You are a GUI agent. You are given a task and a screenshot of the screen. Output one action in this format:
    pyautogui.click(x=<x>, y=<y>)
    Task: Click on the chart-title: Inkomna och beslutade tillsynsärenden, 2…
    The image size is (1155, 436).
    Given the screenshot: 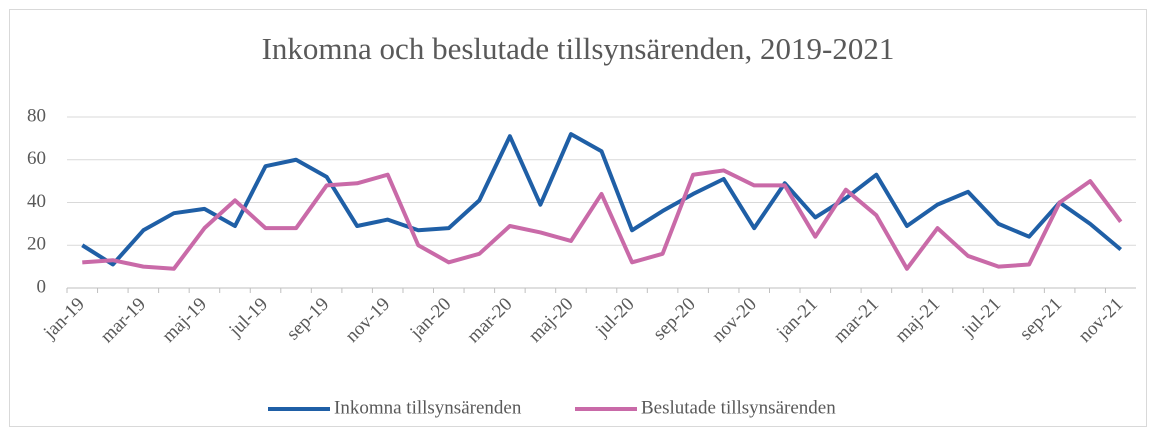 What is the action you would take?
    pyautogui.click(x=578, y=48)
    